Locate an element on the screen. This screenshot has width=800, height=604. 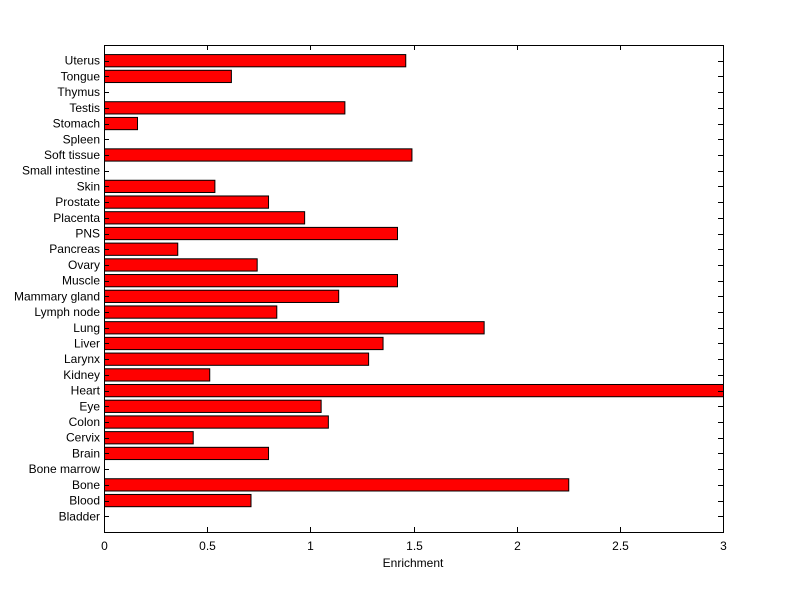
y-tick-label-colon: Colon is located at coordinates (84, 422).